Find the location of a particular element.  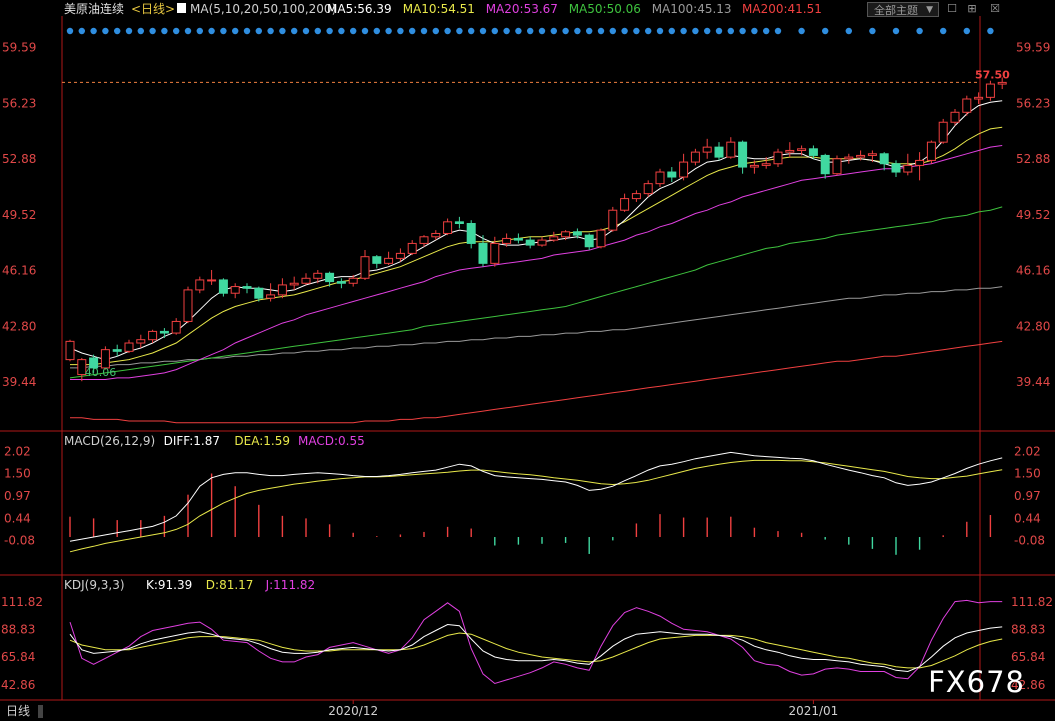

price-tick-right-3: 49.52 is located at coordinates (1033, 215).